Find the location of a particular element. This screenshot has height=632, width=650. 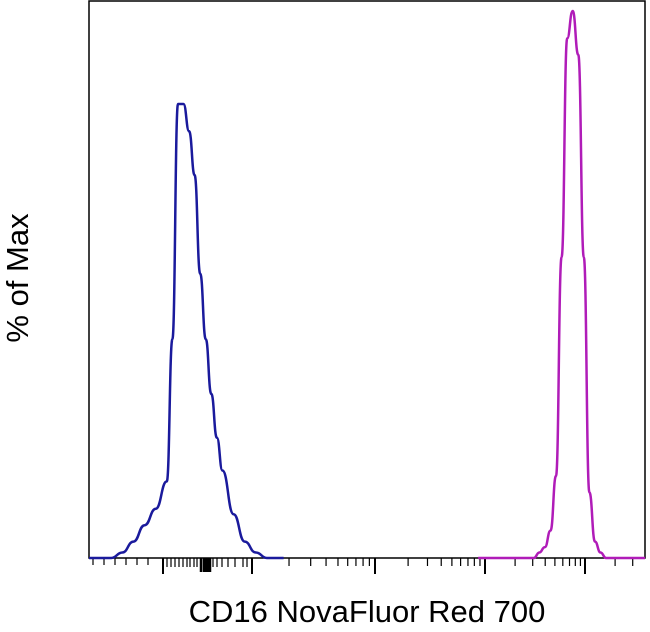

x-axis-ticks is located at coordinates (363, 566).